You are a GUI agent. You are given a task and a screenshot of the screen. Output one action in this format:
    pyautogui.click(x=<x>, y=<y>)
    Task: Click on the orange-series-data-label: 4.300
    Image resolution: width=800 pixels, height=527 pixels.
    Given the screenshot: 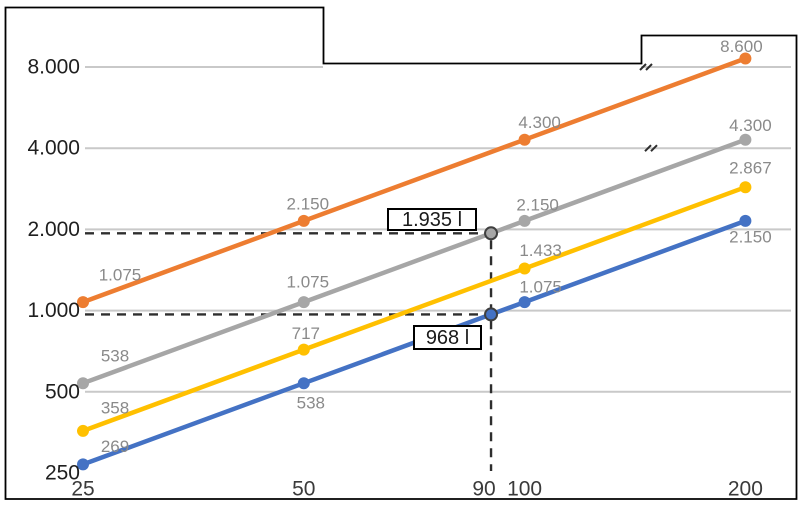 What is the action you would take?
    pyautogui.click(x=539, y=122)
    